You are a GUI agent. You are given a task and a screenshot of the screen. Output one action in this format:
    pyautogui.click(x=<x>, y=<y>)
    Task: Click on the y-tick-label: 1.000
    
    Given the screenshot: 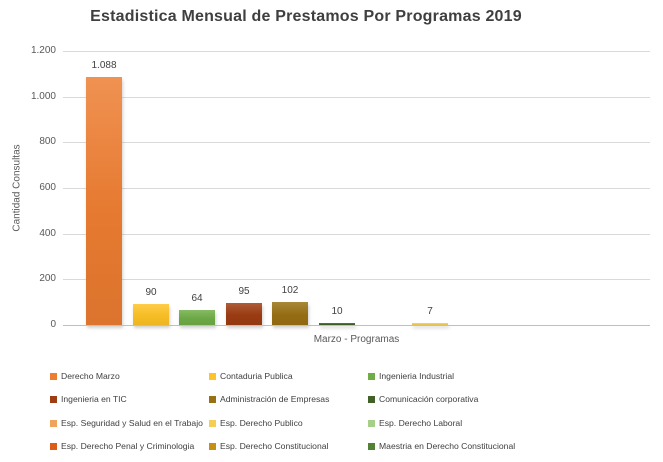 What is the action you would take?
    pyautogui.click(x=43, y=96)
    